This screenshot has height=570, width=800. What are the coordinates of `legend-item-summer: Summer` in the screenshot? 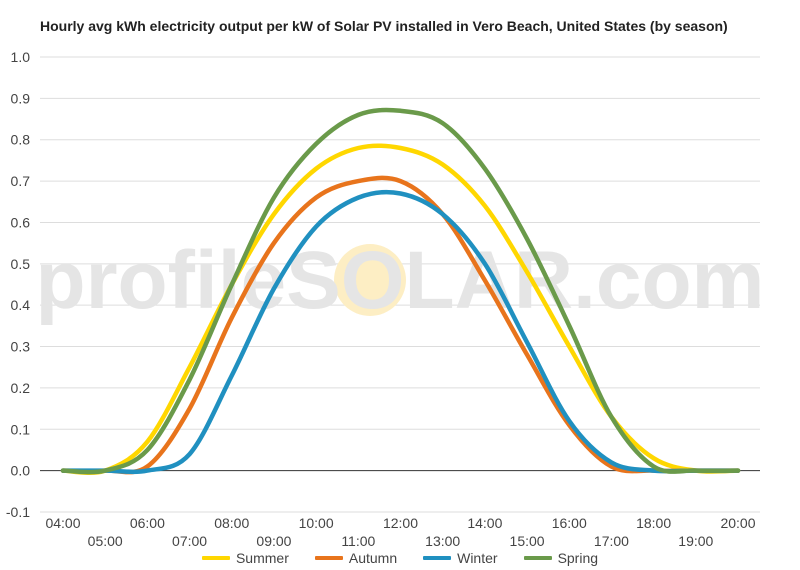 It's located at (245, 558).